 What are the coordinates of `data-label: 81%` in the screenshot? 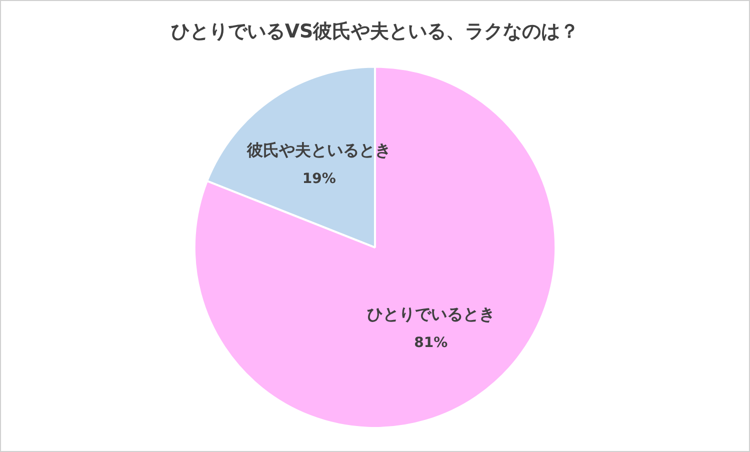 It's located at (431, 343).